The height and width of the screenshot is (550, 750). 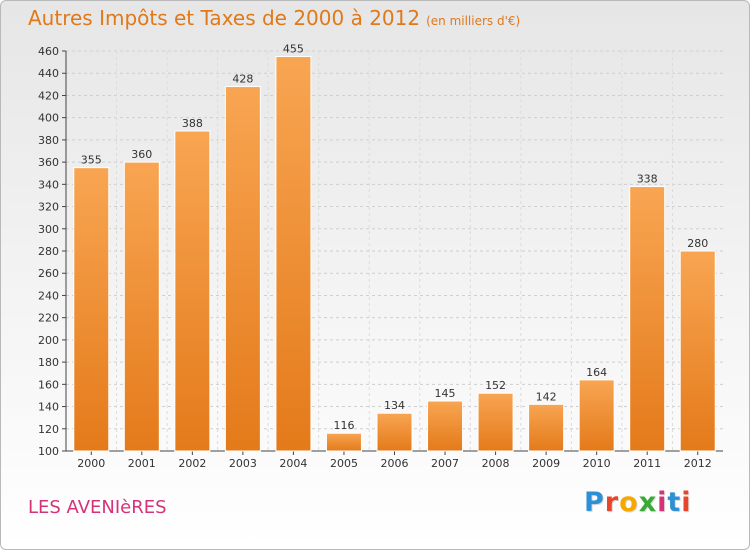 What do you see at coordinates (596, 372) in the screenshot?
I see `bar-value-label: 164` at bounding box center [596, 372].